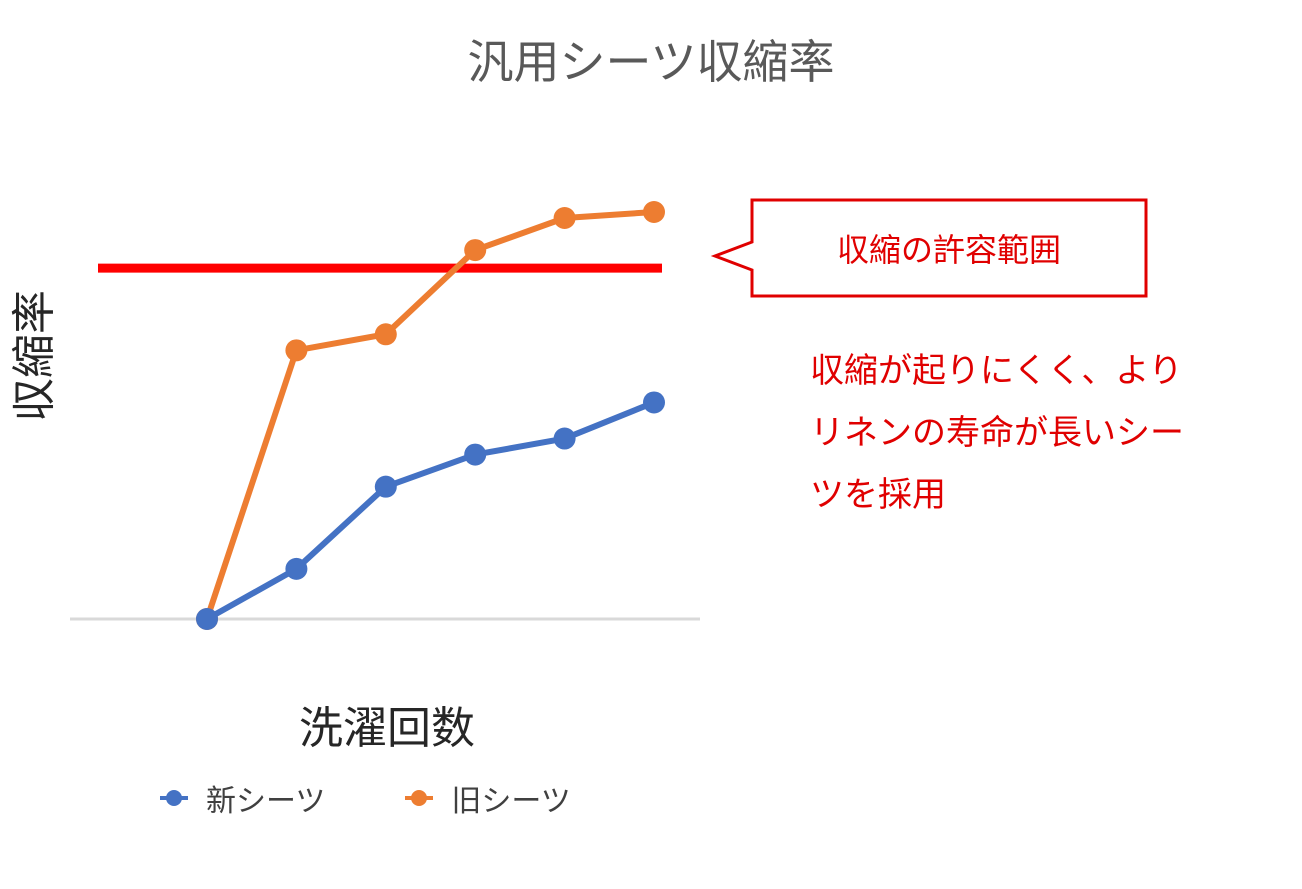  Describe the element at coordinates (34, 356) in the screenshot. I see `y-axis-label: 収縮率` at that location.